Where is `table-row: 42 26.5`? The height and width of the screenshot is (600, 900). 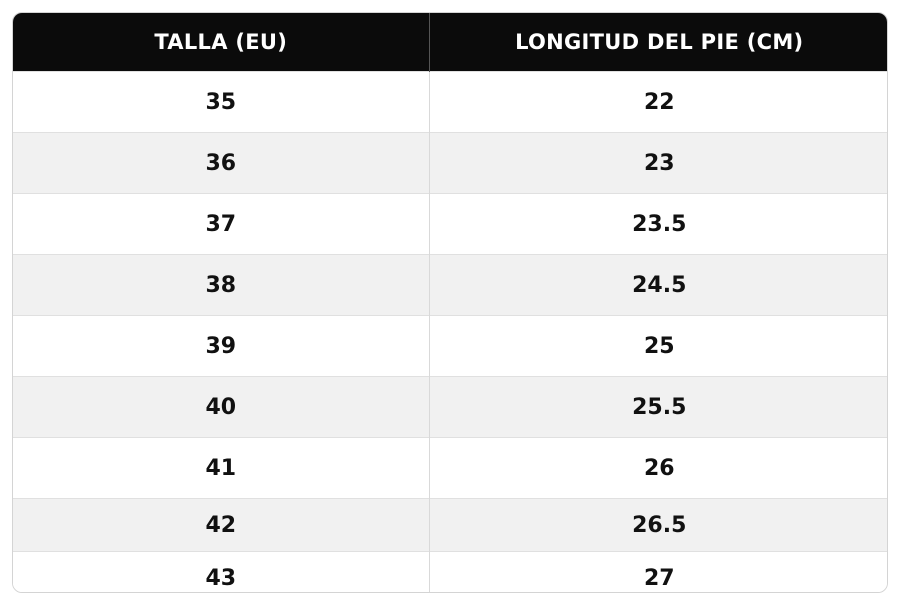
table-row: 42 26.5 is located at coordinates (450, 525).